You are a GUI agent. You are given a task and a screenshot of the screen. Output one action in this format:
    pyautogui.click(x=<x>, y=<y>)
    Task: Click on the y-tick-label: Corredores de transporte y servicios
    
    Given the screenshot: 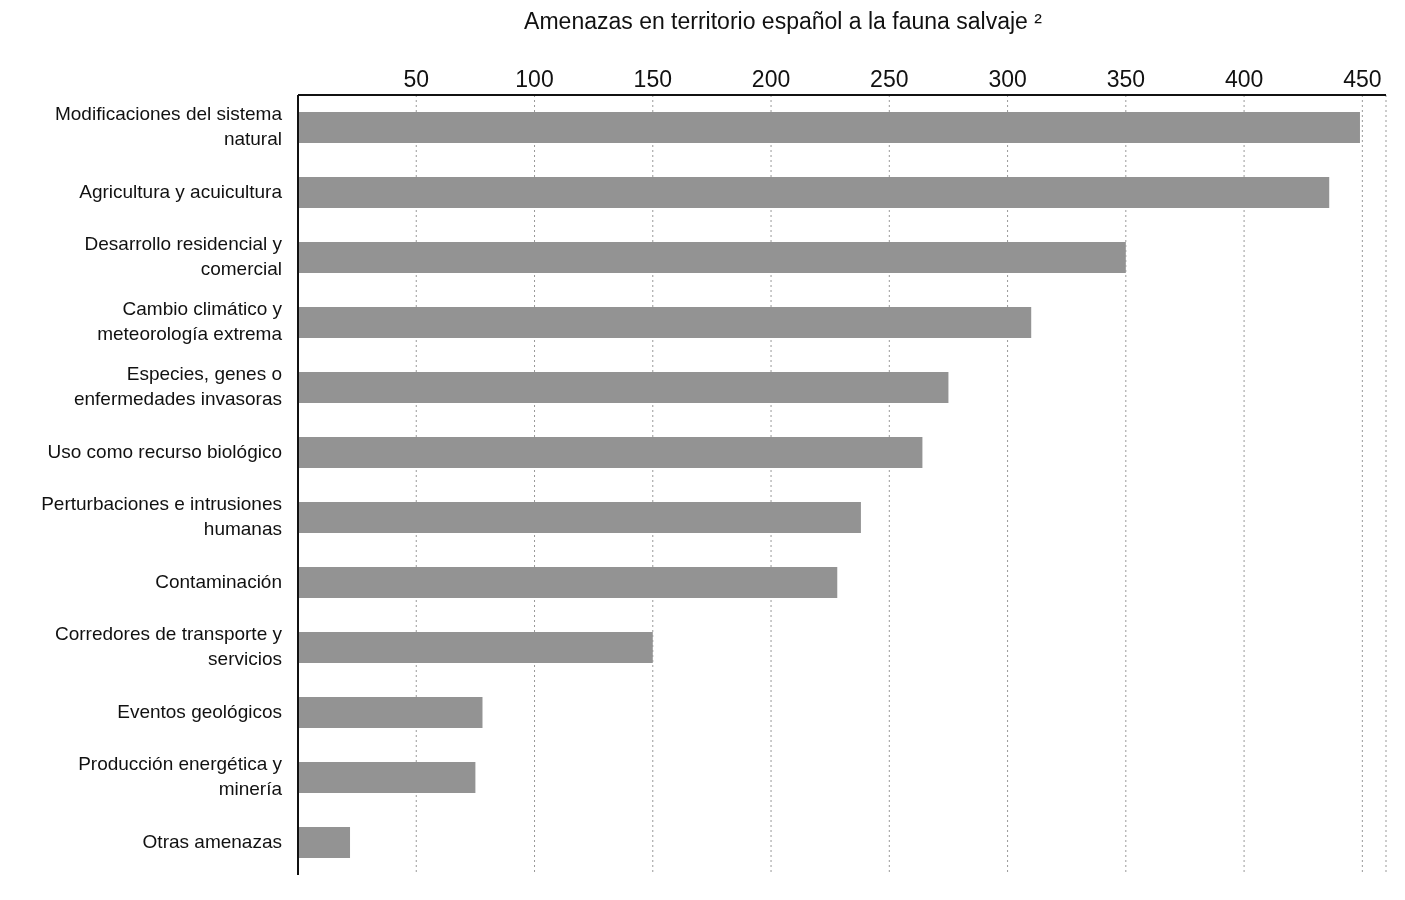 What is the action you would take?
    pyautogui.click(x=168, y=646)
    